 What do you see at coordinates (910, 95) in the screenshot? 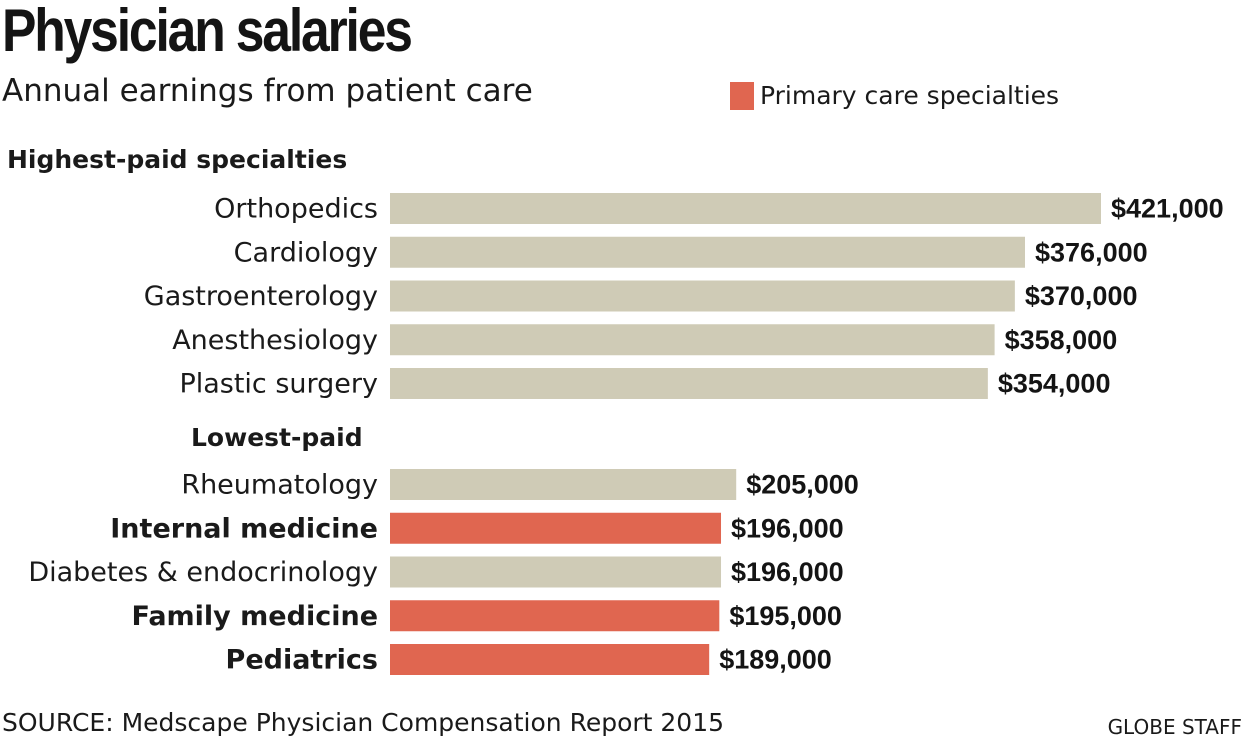
I see `legend-label: Primary care specialties` at bounding box center [910, 95].